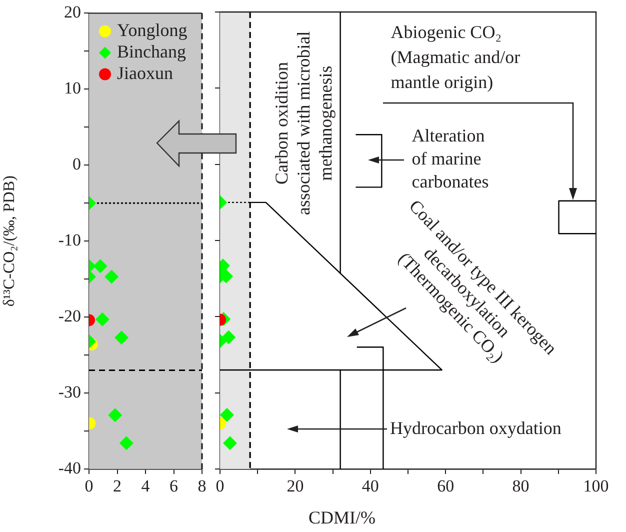  I want to click on x-tick-label: 60, so click(445, 486).